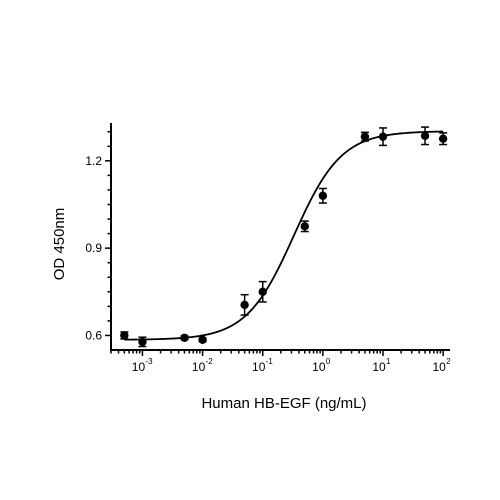  What do you see at coordinates (149, 361) in the screenshot?
I see `x-tick-exponent: -3` at bounding box center [149, 361].